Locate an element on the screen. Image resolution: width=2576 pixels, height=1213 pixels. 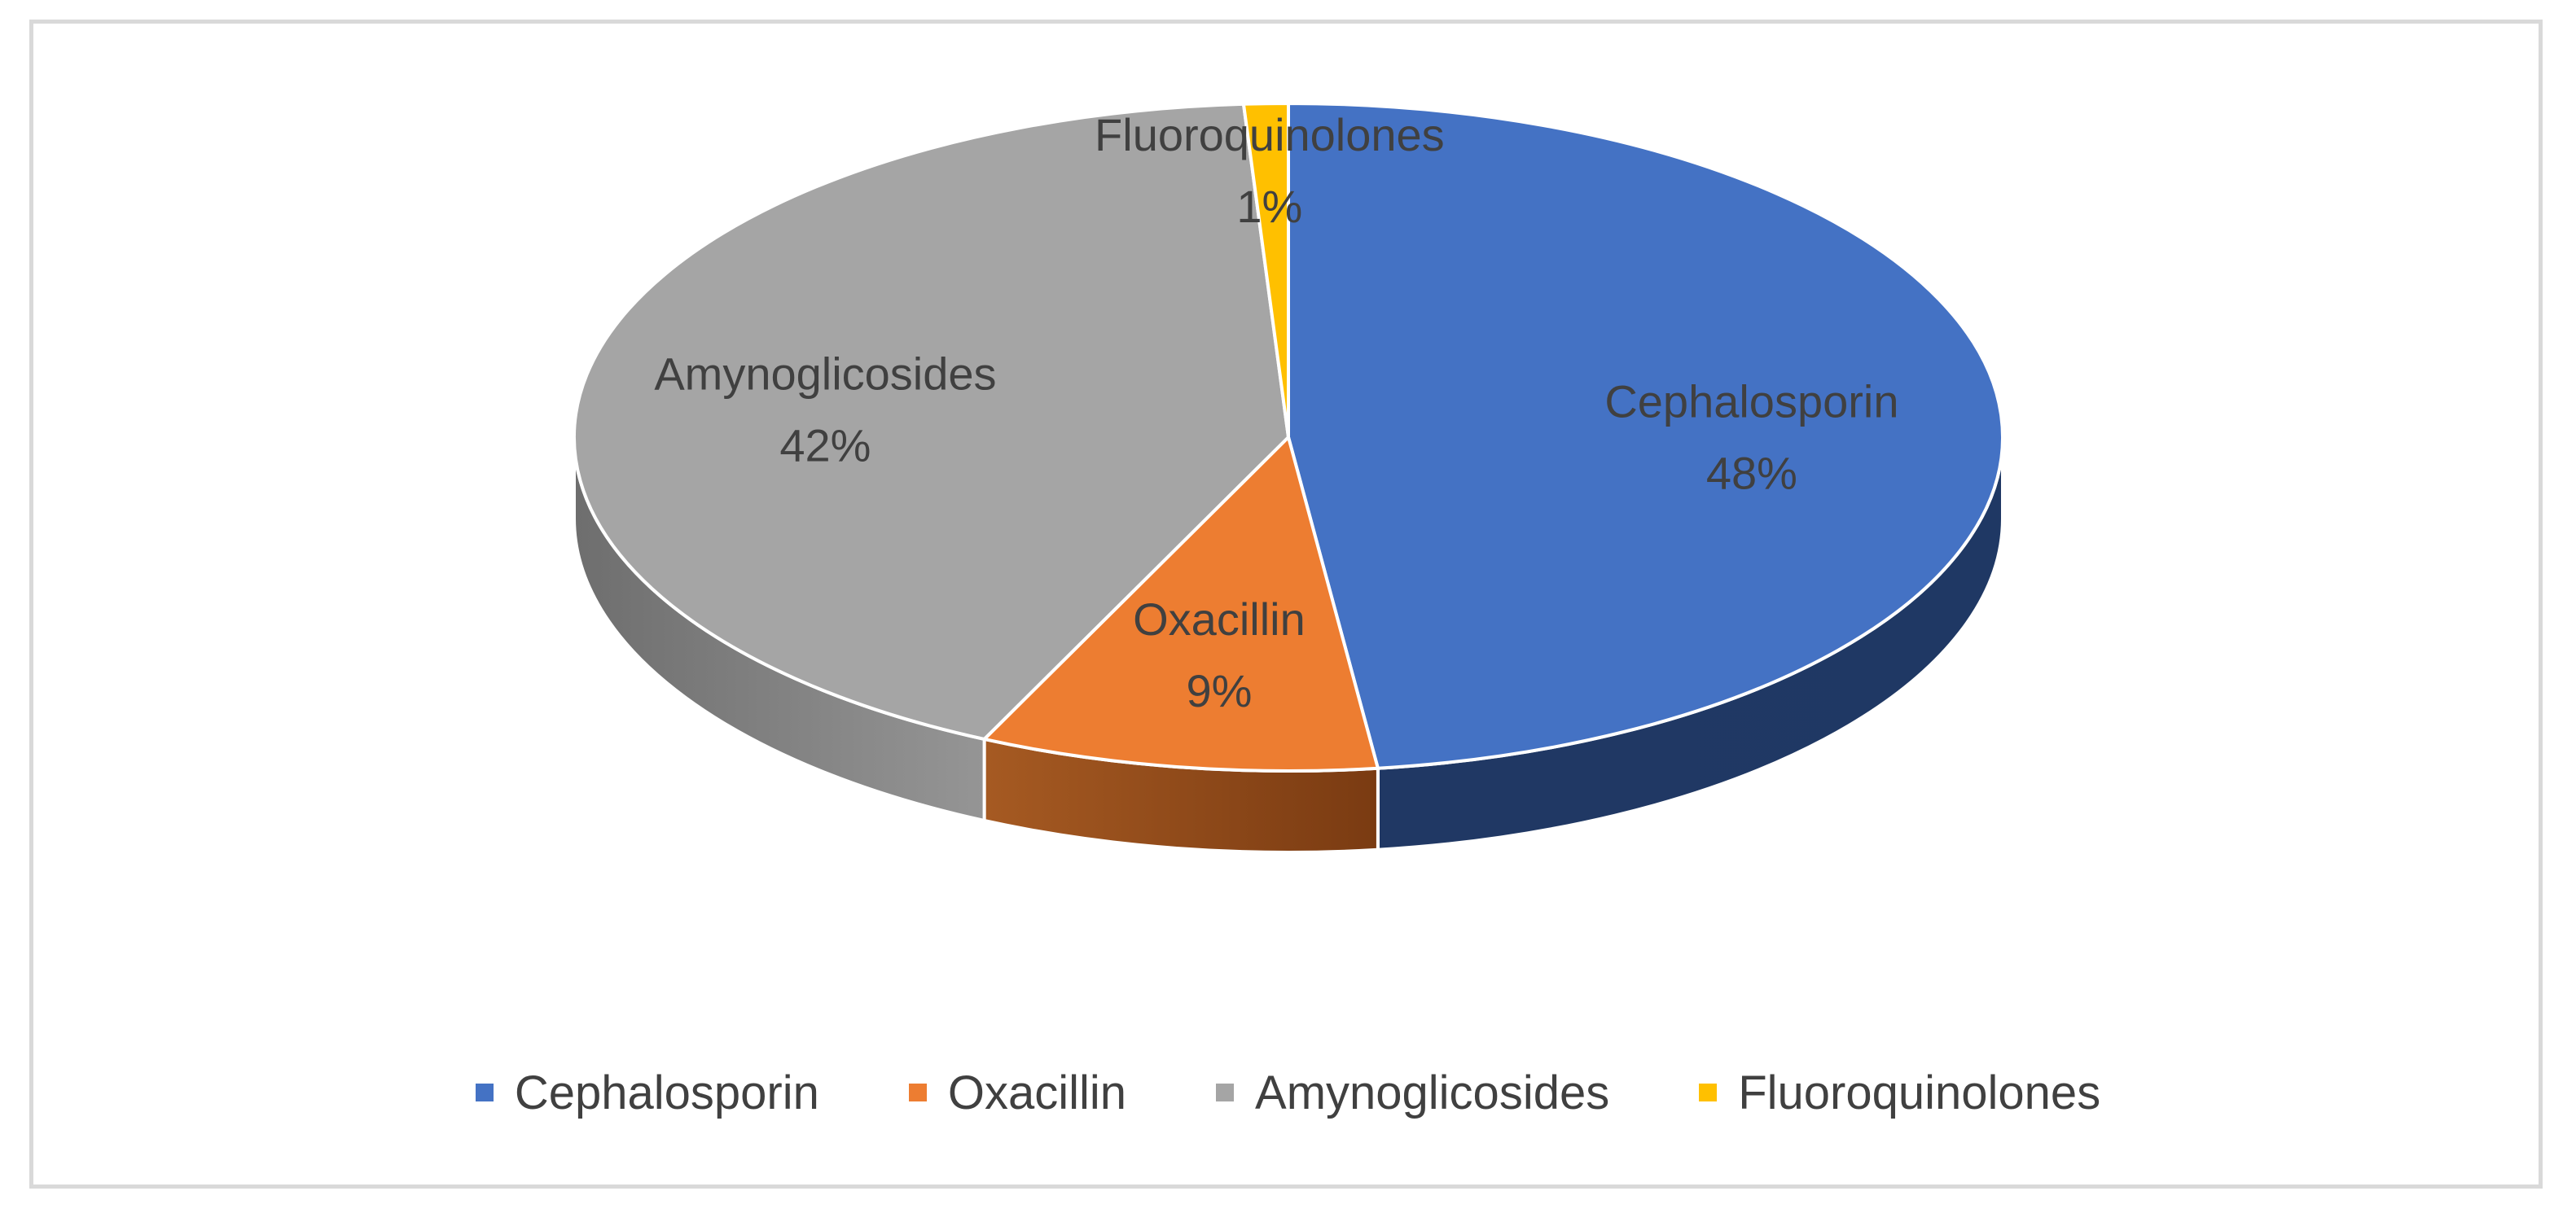
data-label-fluoroquinolones: Fluoroquinolones 1% is located at coordinates (1270, 170).